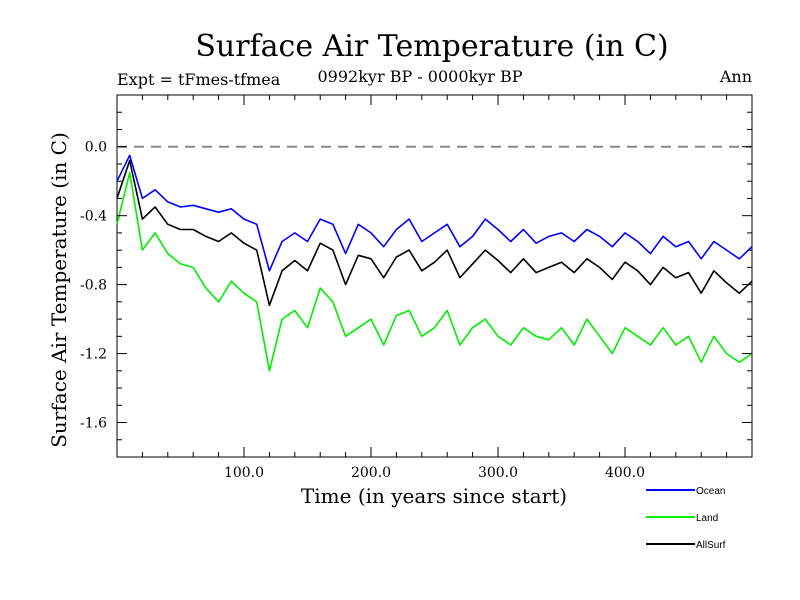 The width and height of the screenshot is (800, 600). What do you see at coordinates (420, 76) in the screenshot?
I see `subtitle-center: 0992kyr BP - 0000kyr BP` at bounding box center [420, 76].